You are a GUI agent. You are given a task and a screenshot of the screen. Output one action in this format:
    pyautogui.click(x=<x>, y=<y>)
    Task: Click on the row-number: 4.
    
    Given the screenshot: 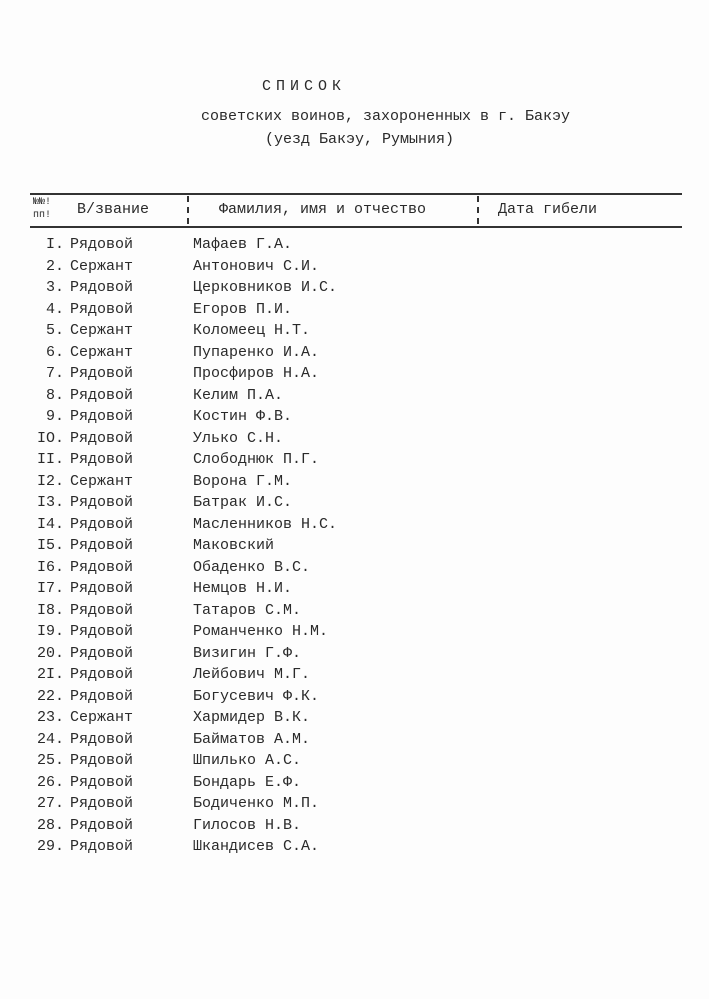 What is the action you would take?
    pyautogui.click(x=54, y=309)
    